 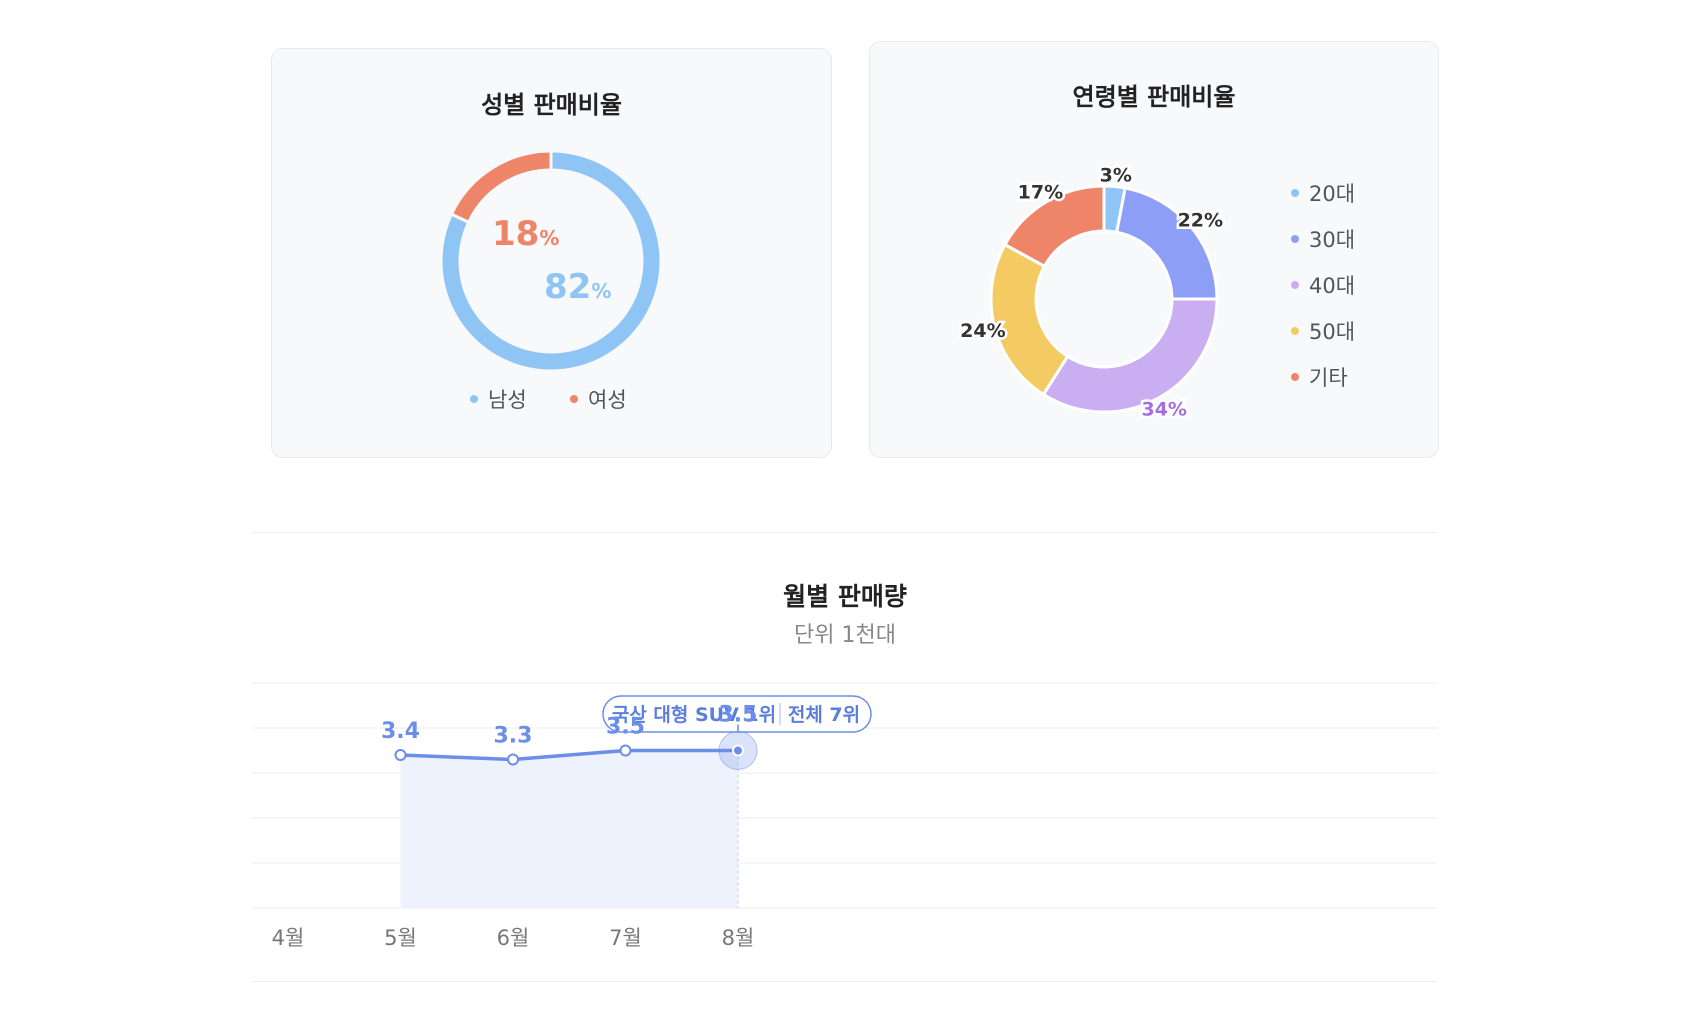 What do you see at coordinates (824, 715) in the screenshot?
I see `annotation-right-text: 전체 7위` at bounding box center [824, 715].